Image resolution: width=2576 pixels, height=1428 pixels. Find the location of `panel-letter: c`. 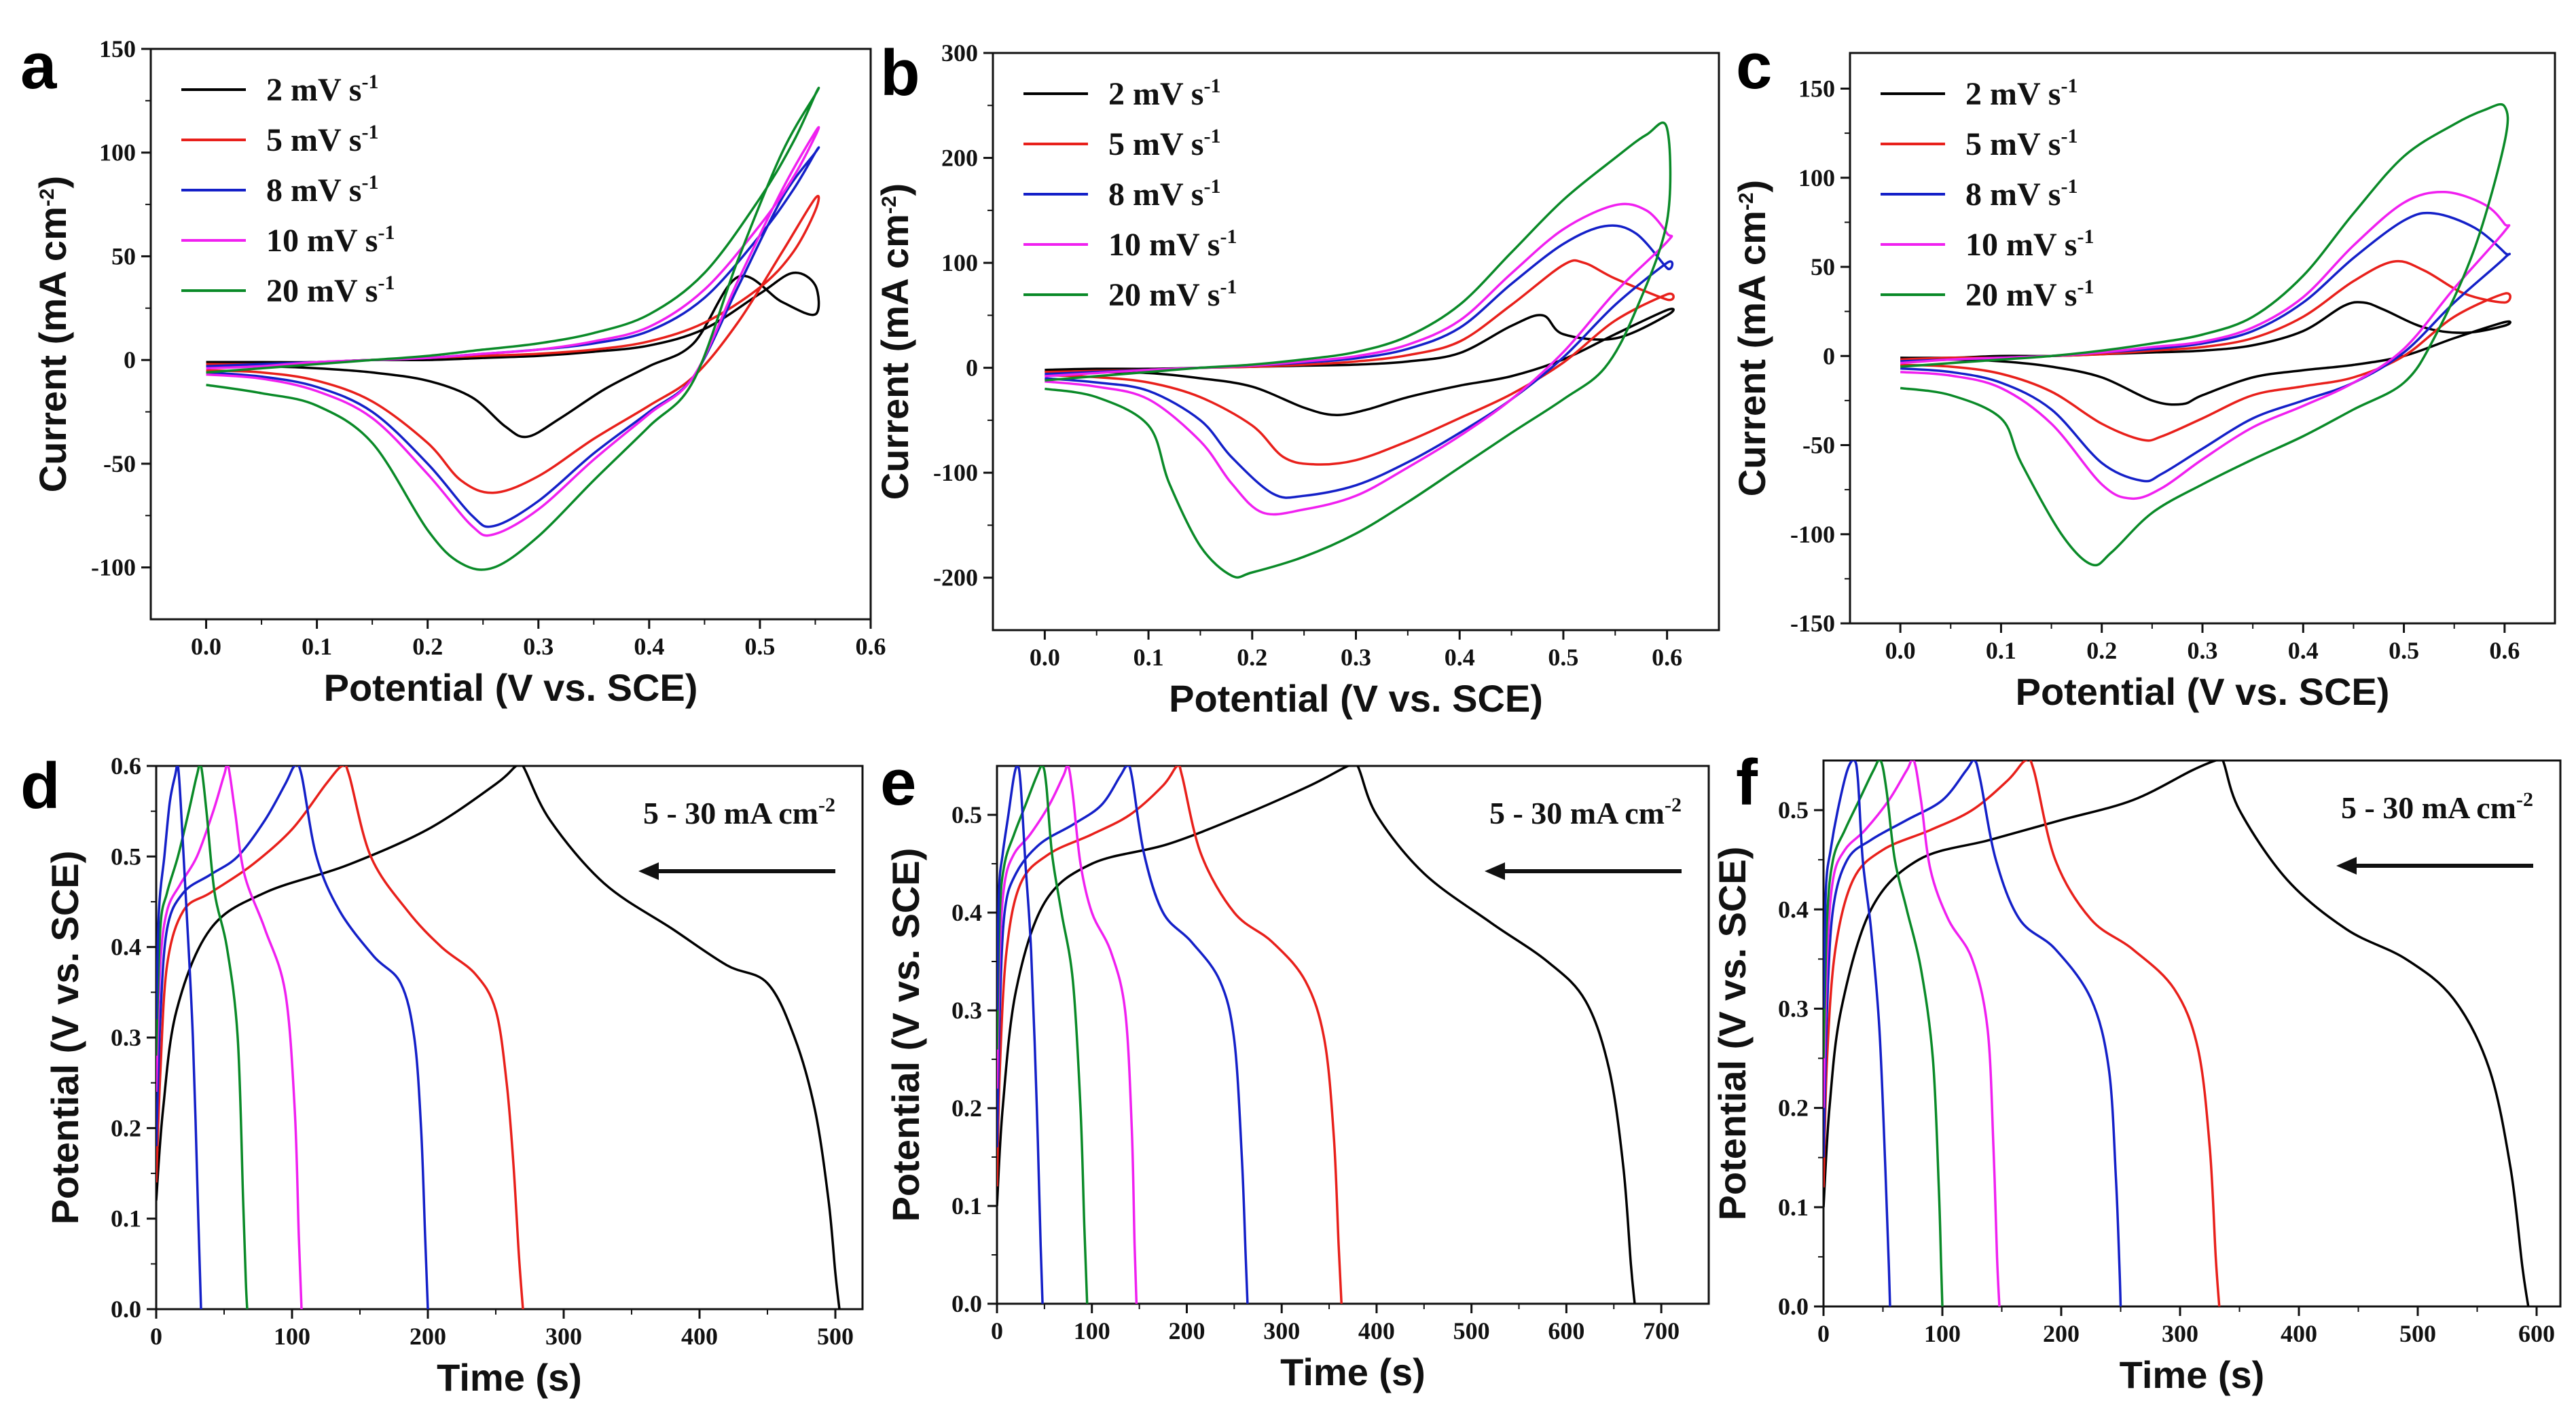

panel-letter: c is located at coordinates (1754, 66).